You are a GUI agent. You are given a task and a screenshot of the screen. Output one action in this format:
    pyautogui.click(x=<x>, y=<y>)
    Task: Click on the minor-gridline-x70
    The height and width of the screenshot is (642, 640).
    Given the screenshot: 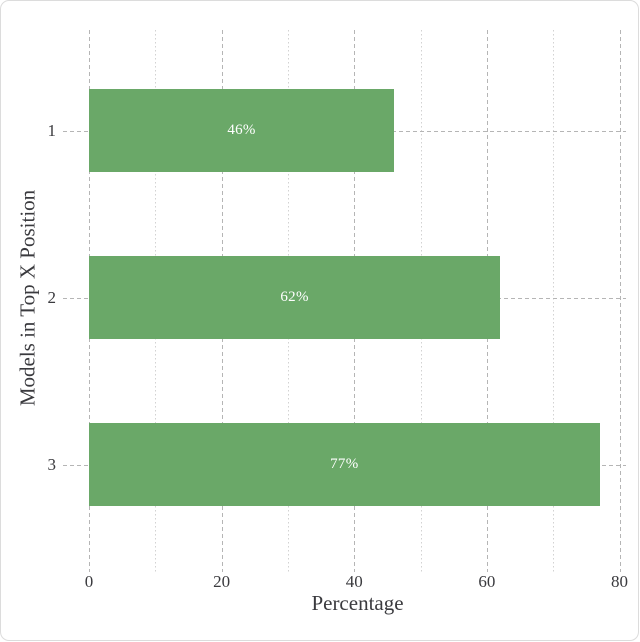 What is the action you would take?
    pyautogui.click(x=554, y=301)
    